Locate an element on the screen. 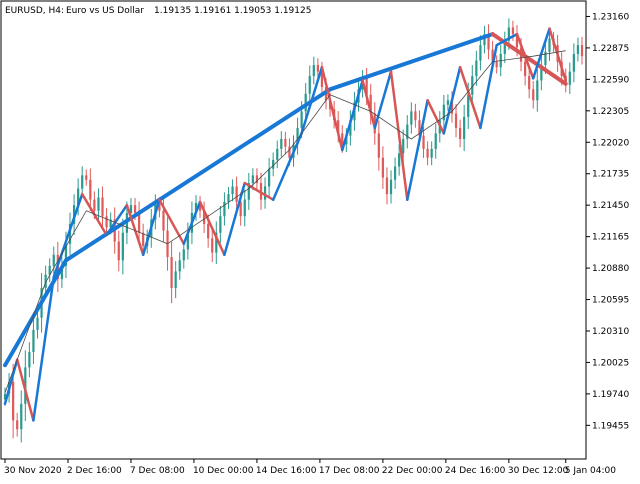  y-tick-label: 1.19455 is located at coordinates (610, 426).